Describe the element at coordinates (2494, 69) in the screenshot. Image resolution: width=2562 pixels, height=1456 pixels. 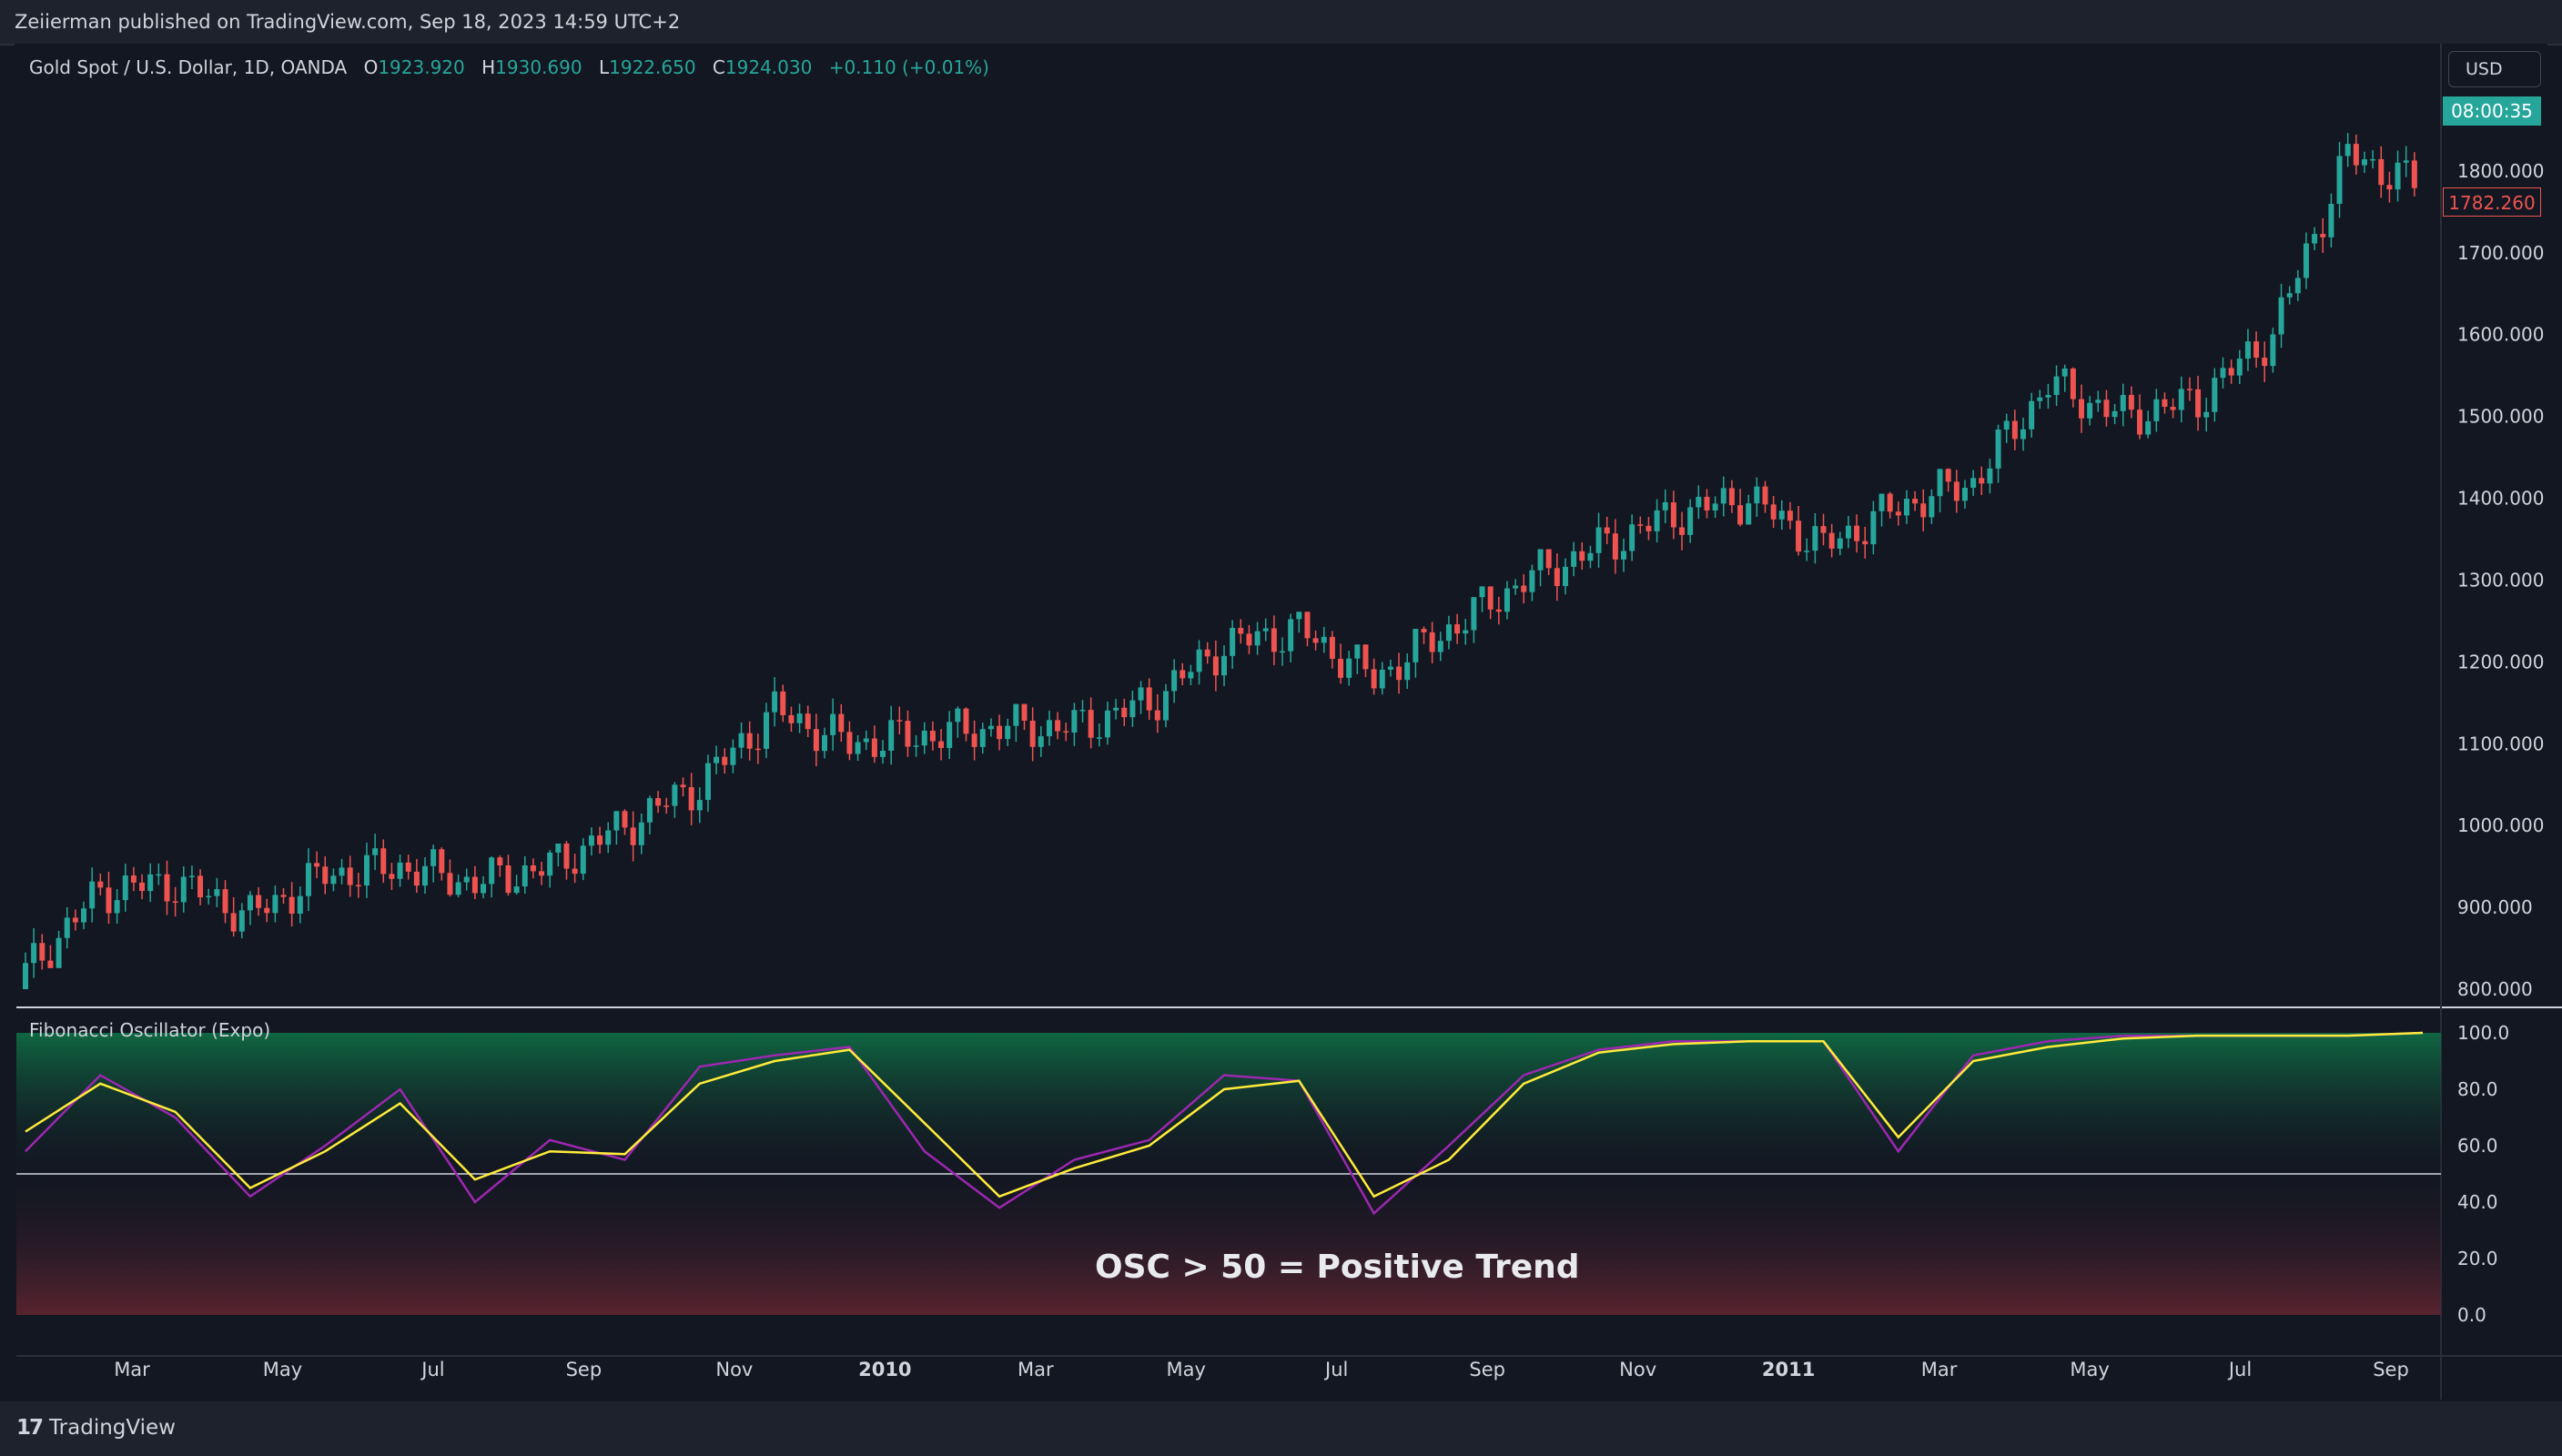
I see `currency-button: USD` at that location.